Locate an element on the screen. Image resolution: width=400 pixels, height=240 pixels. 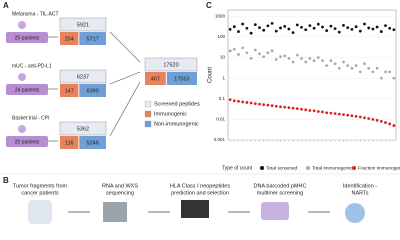
legend-swatch is located at coordinates (148, 104).